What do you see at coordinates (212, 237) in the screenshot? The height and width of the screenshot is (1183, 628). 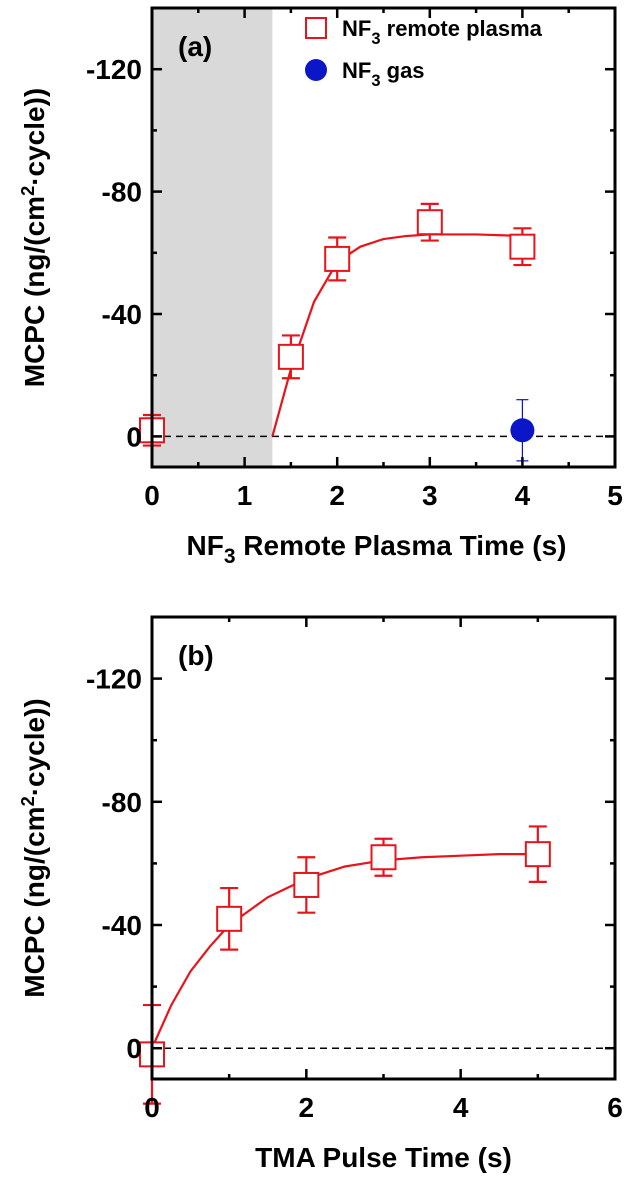 I see `shaded-region` at bounding box center [212, 237].